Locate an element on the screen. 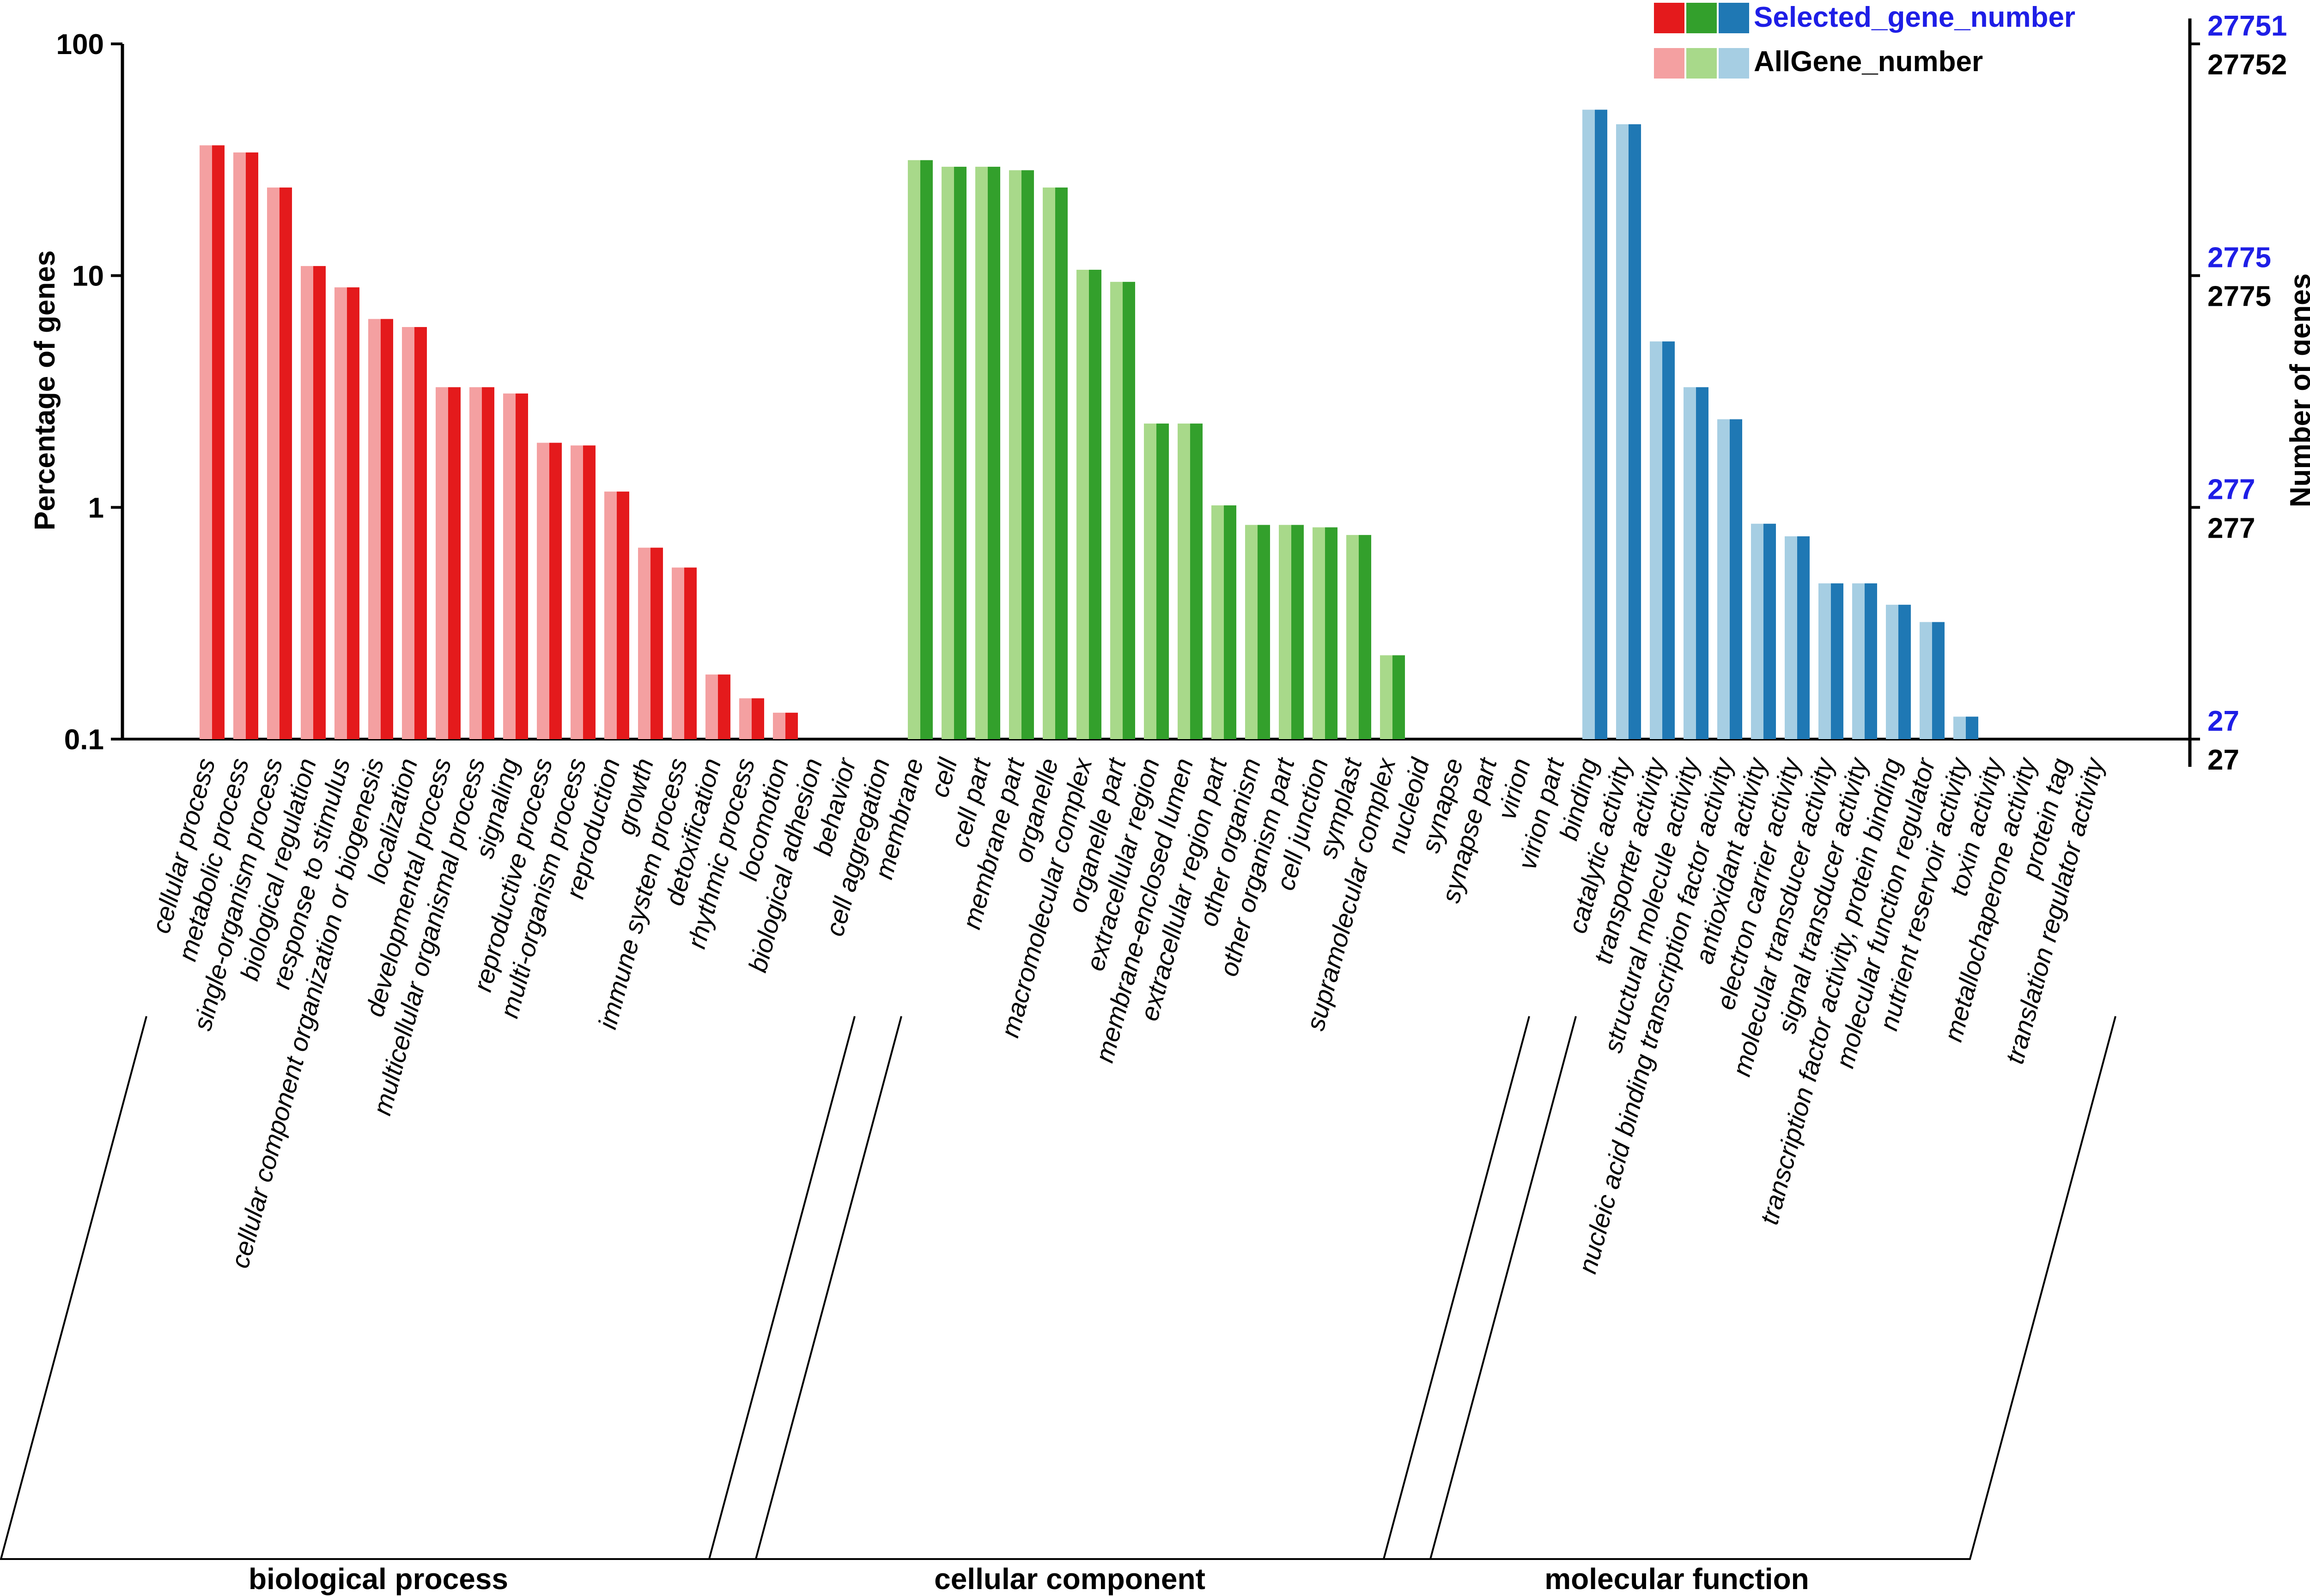 This screenshot has height=1596, width=2310. left-tick-label: 1 is located at coordinates (96, 508).